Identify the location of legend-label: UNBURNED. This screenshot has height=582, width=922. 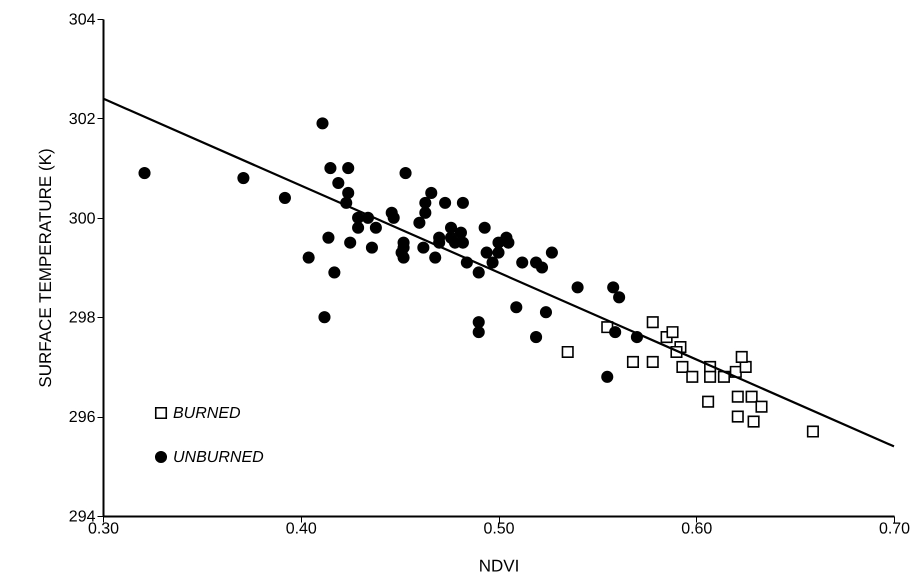
(218, 457).